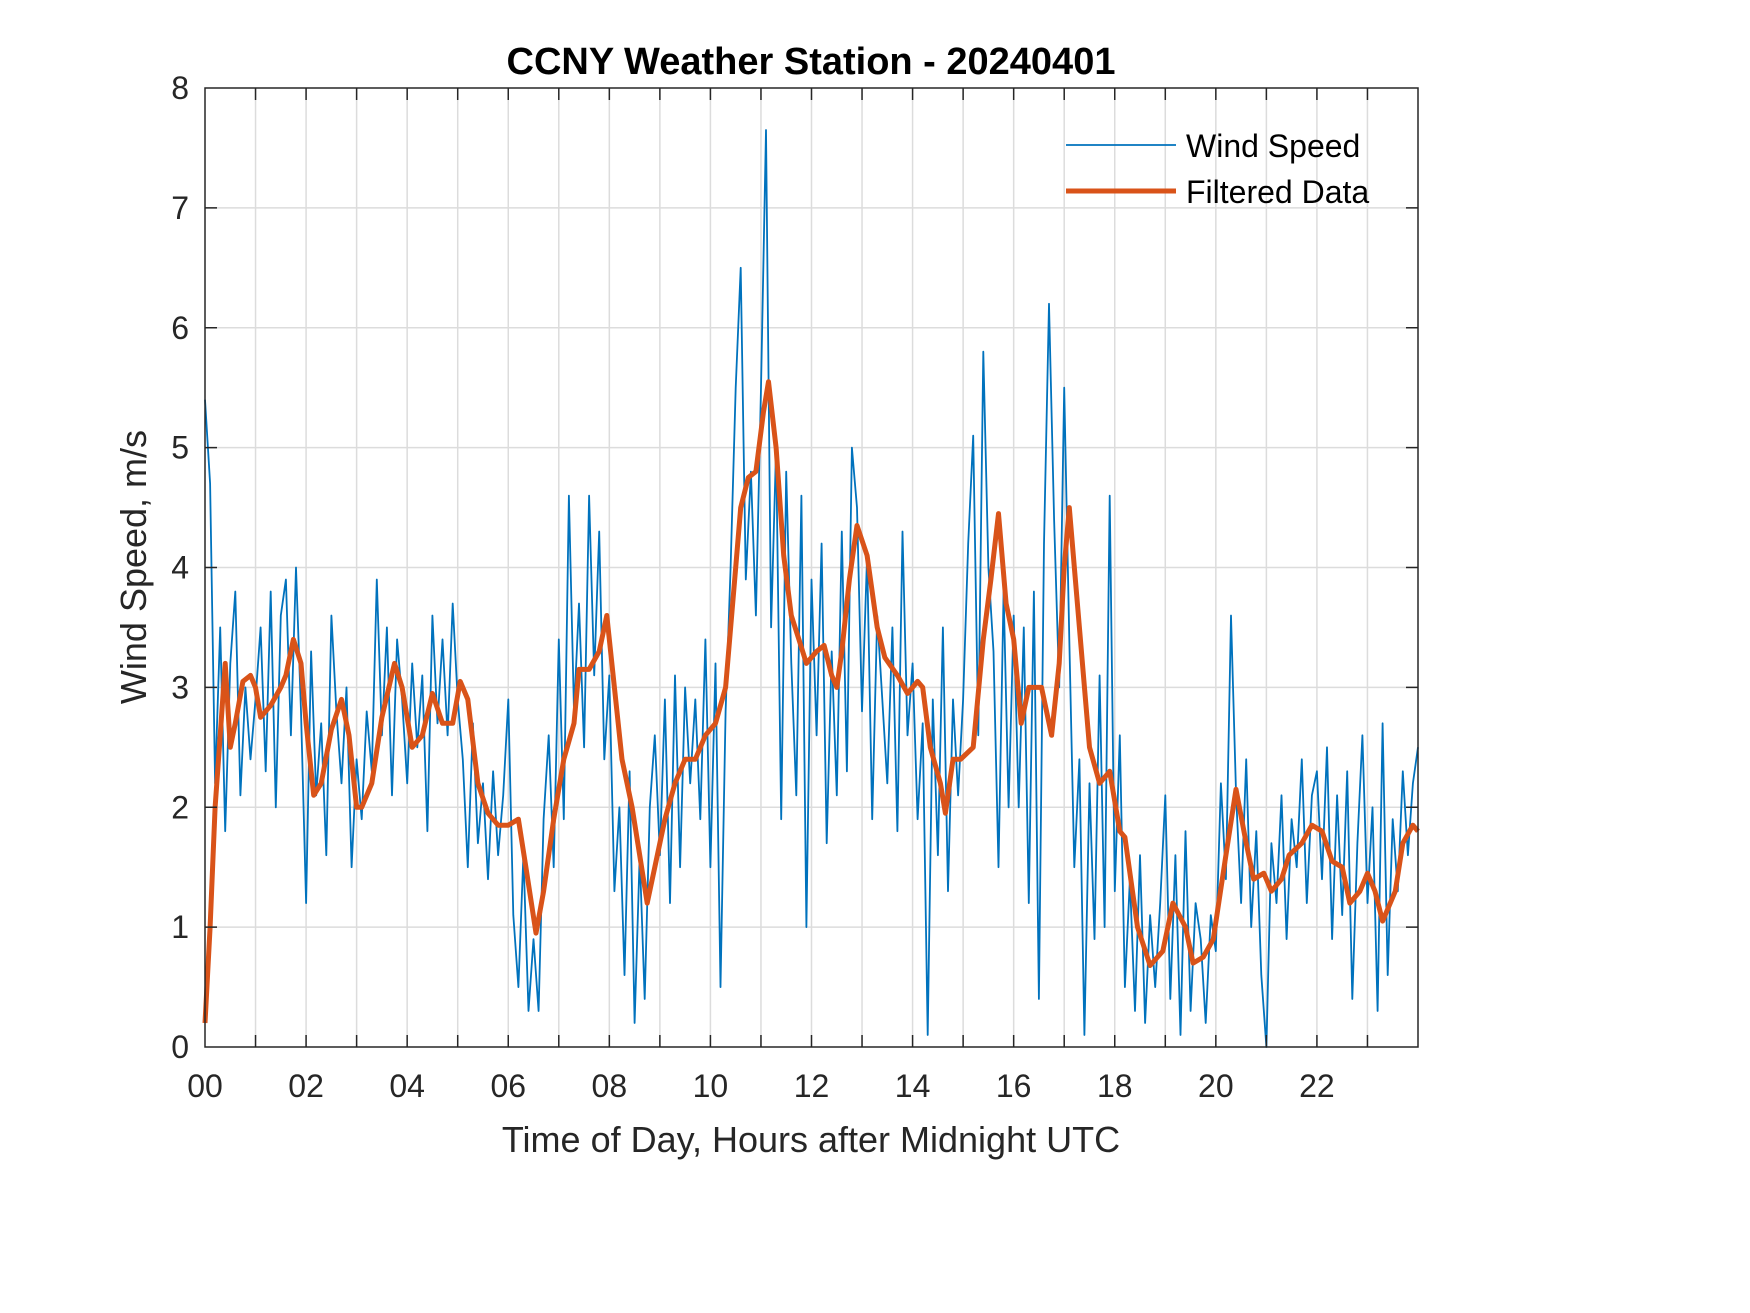 This screenshot has height=1313, width=1750. Describe the element at coordinates (1115, 1086) in the screenshot. I see `x-tick-label: 18` at that location.